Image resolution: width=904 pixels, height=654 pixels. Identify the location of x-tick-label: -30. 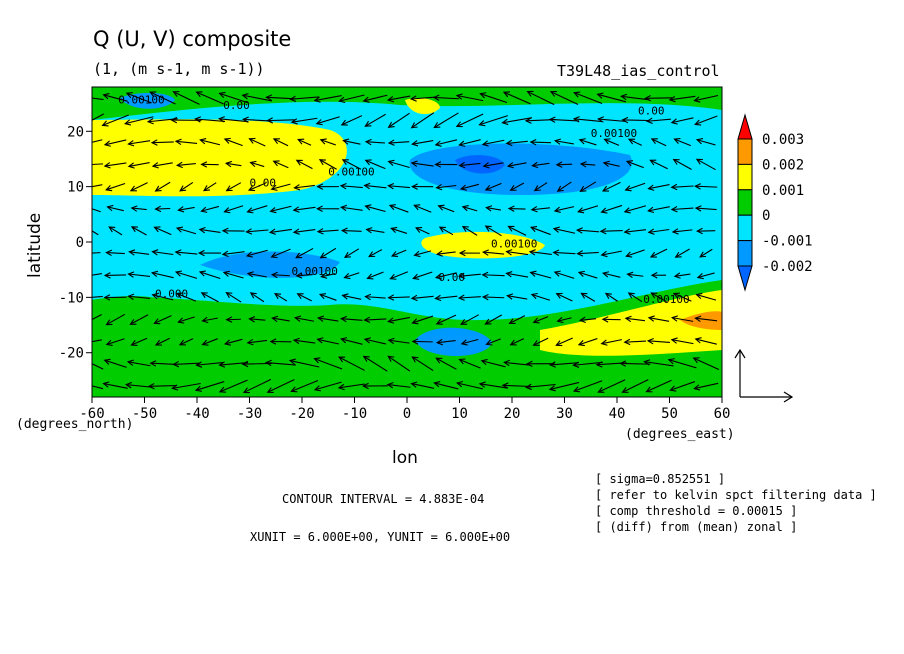
(249, 414).